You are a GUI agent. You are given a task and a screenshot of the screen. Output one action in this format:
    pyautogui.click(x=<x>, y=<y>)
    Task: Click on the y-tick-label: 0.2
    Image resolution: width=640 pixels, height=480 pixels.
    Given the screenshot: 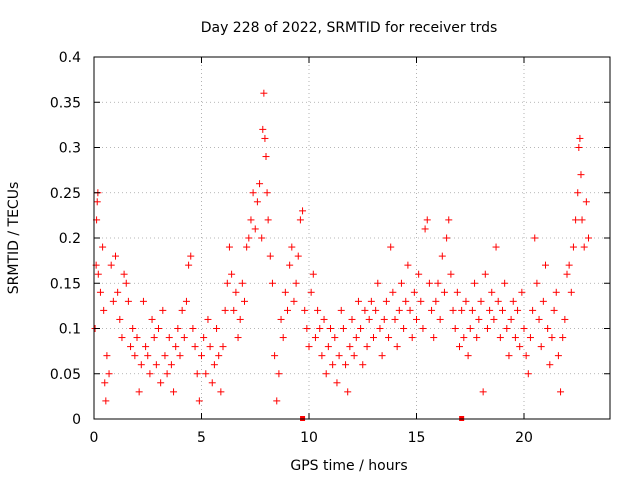 What is the action you would take?
    pyautogui.click(x=70, y=239)
    